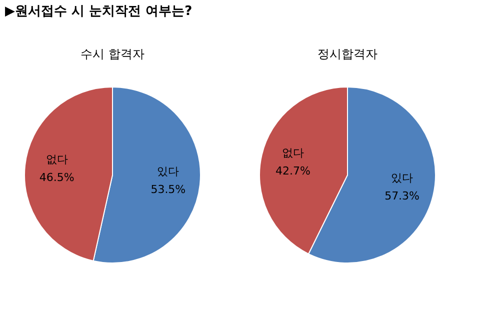 The image size is (500, 311). What do you see at coordinates (112, 54) in the screenshot?
I see `chart-title: 수시 합격자` at bounding box center [112, 54].